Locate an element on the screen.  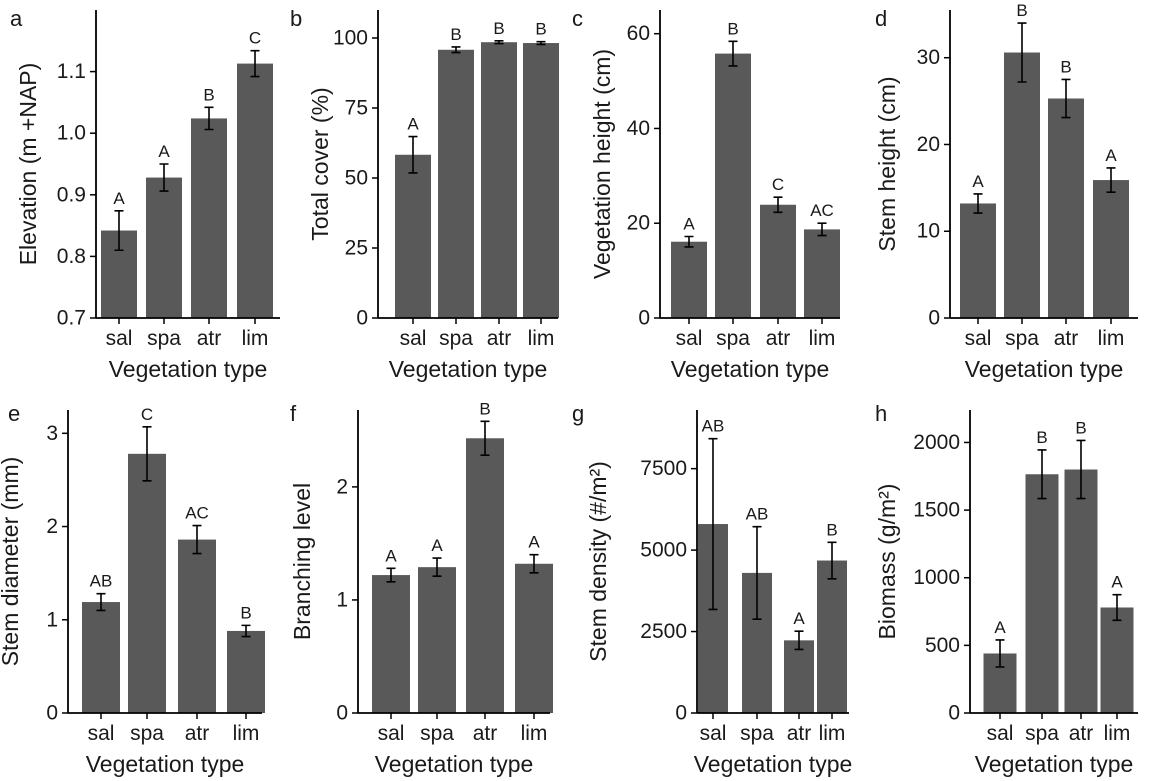
y-tick-label: 3 is located at coordinates (52, 433).